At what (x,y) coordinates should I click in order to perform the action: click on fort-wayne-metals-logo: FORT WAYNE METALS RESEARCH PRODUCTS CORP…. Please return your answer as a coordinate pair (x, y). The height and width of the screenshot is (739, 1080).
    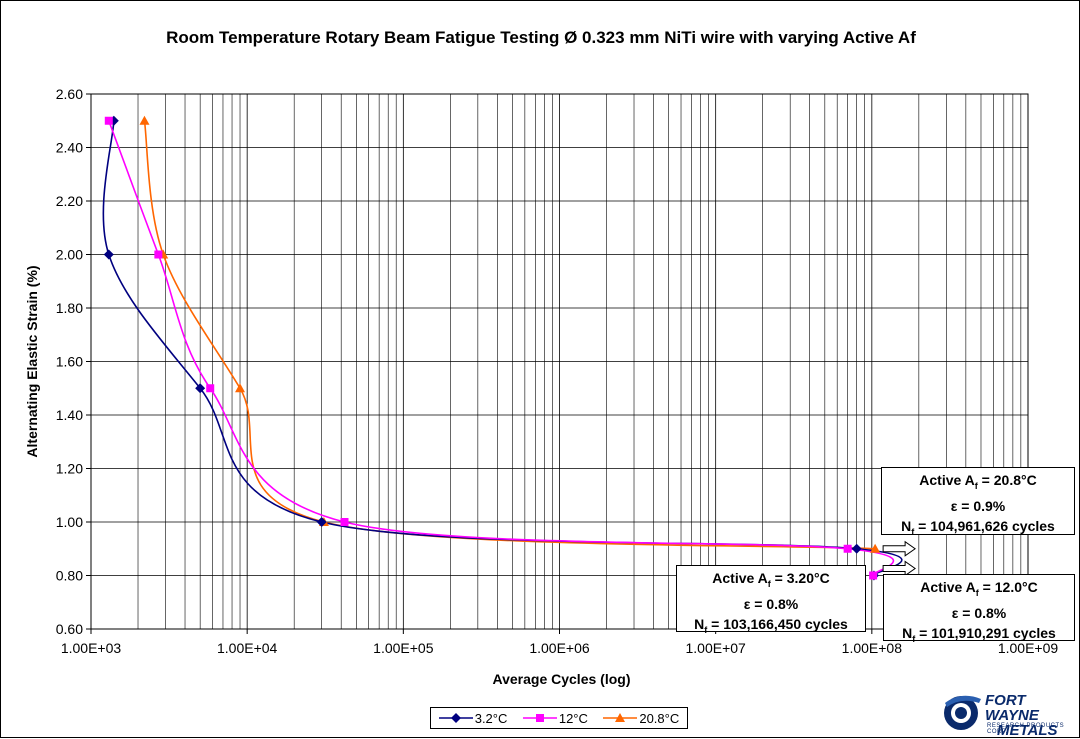
    Looking at the image, I should click on (1007, 713).